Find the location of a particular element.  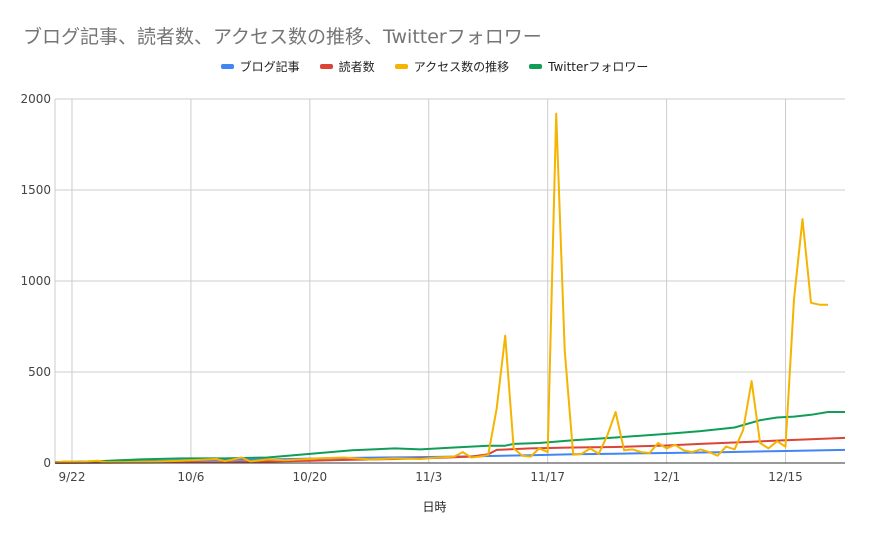

legend-swatch-readers is located at coordinates (326, 66).